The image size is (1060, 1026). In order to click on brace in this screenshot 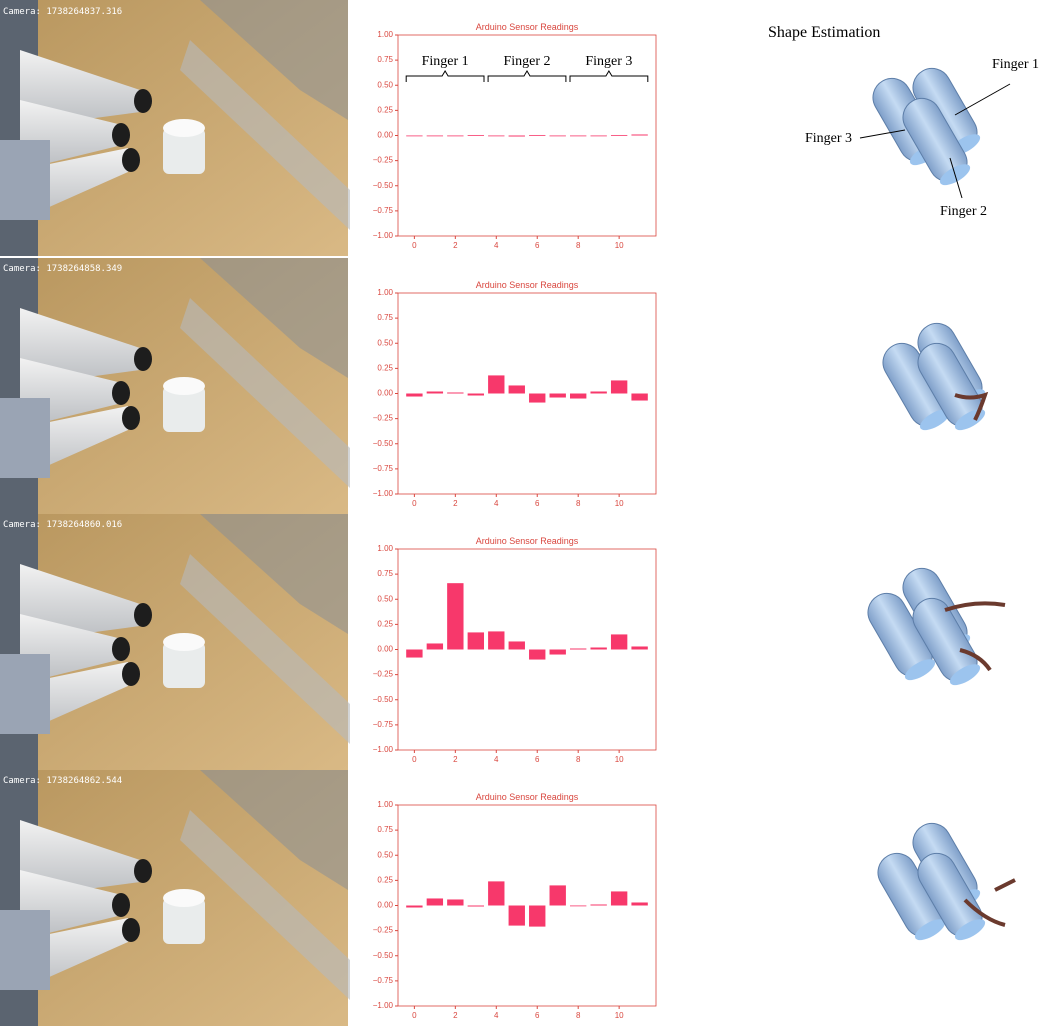, I will do `click(527, 76)`.